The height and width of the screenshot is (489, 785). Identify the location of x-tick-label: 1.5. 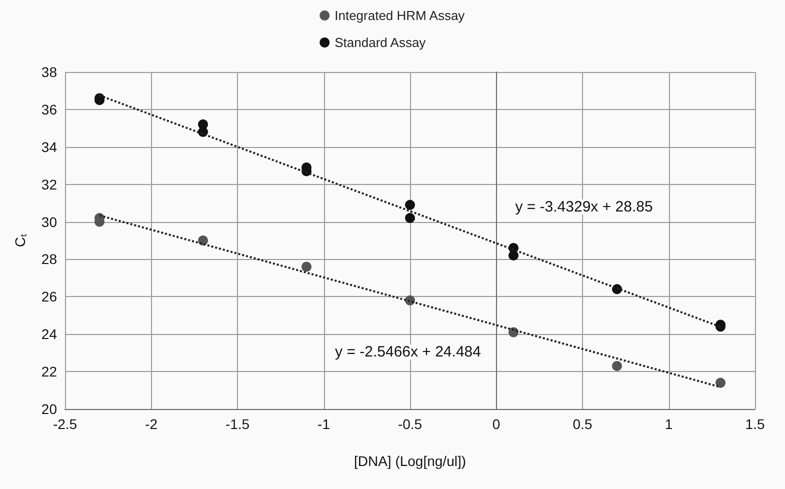
(755, 424).